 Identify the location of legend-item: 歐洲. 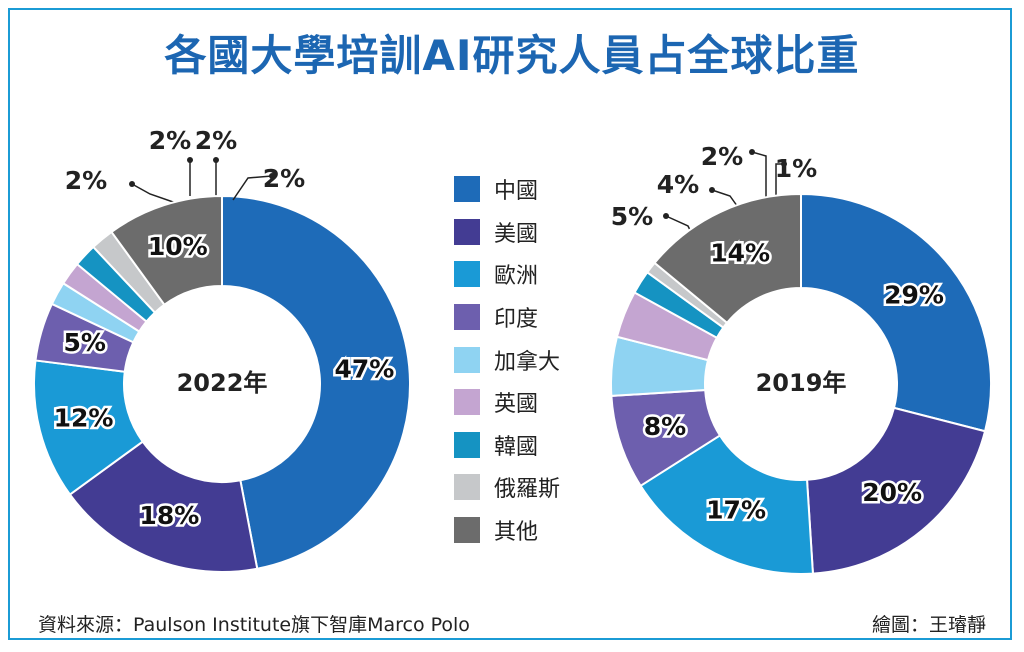
(534, 274).